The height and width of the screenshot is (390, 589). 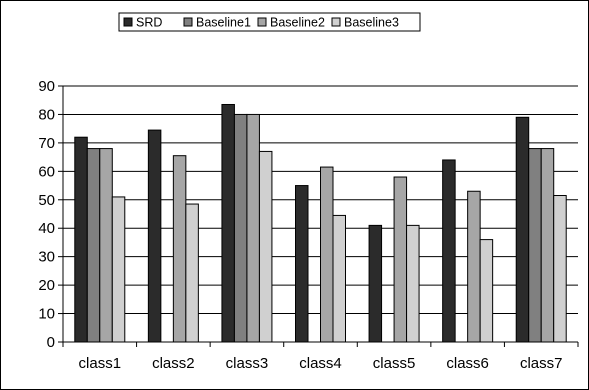 I want to click on bar-baseline3-class7, so click(x=560, y=269).